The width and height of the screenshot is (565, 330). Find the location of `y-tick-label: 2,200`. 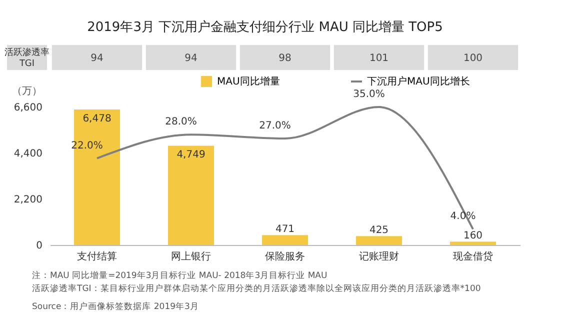

y-tick-label: 2,200 is located at coordinates (28, 200).